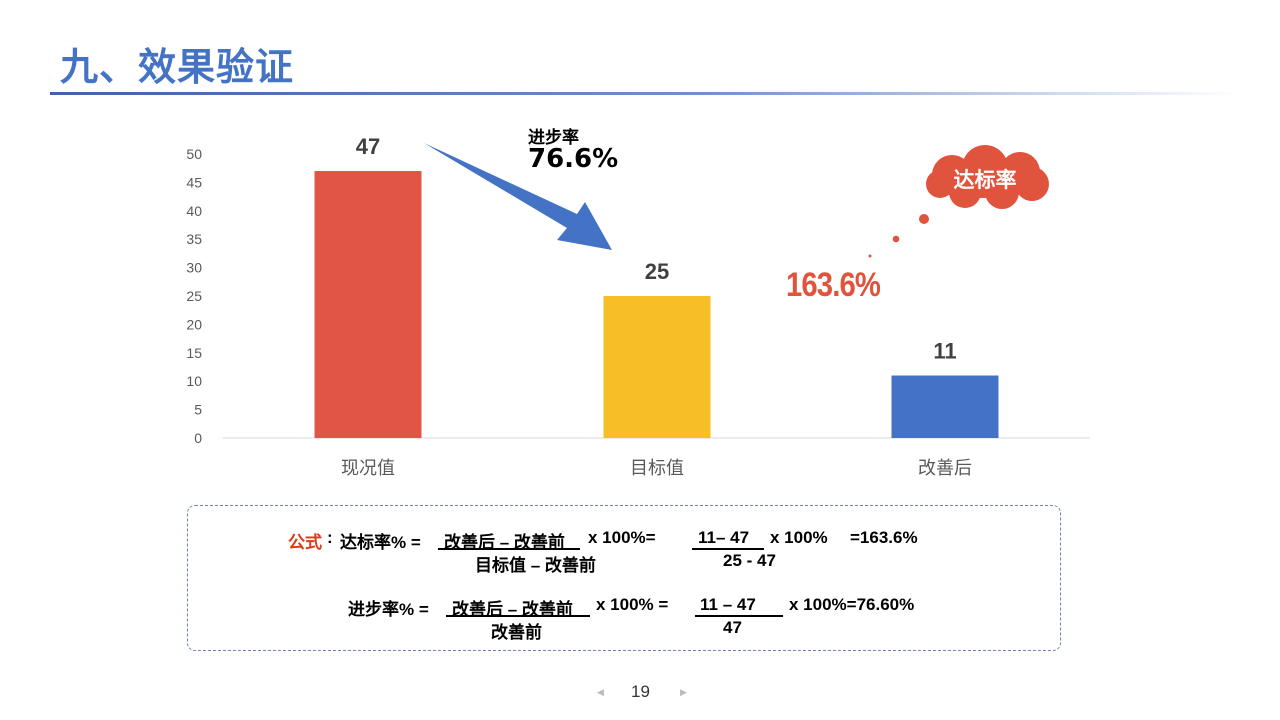  I want to click on data-label: 47, so click(368, 146).